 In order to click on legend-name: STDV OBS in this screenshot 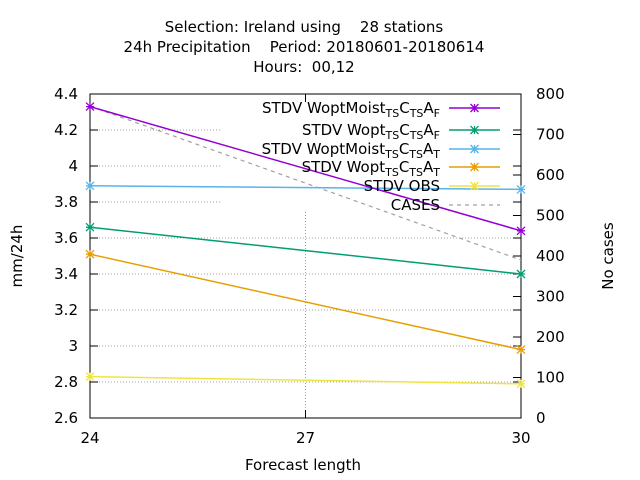, I will do `click(402, 186)`.